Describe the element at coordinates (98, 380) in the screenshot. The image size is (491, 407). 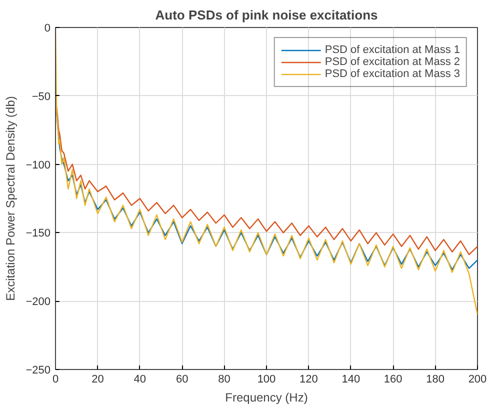
I see `x-tick-label: 20` at that location.